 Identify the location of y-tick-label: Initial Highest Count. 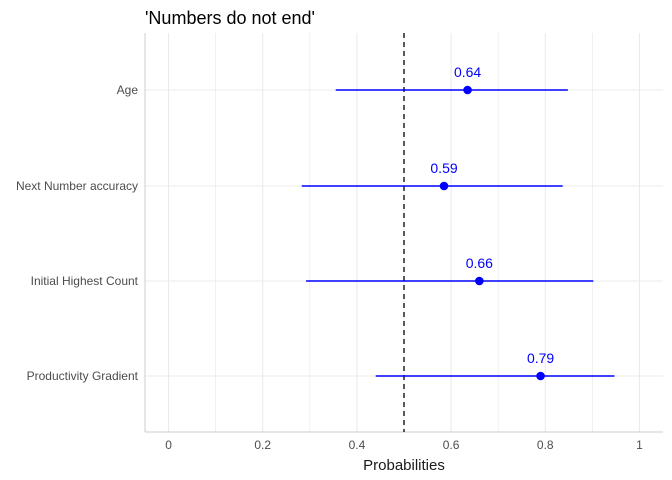
(85, 281).